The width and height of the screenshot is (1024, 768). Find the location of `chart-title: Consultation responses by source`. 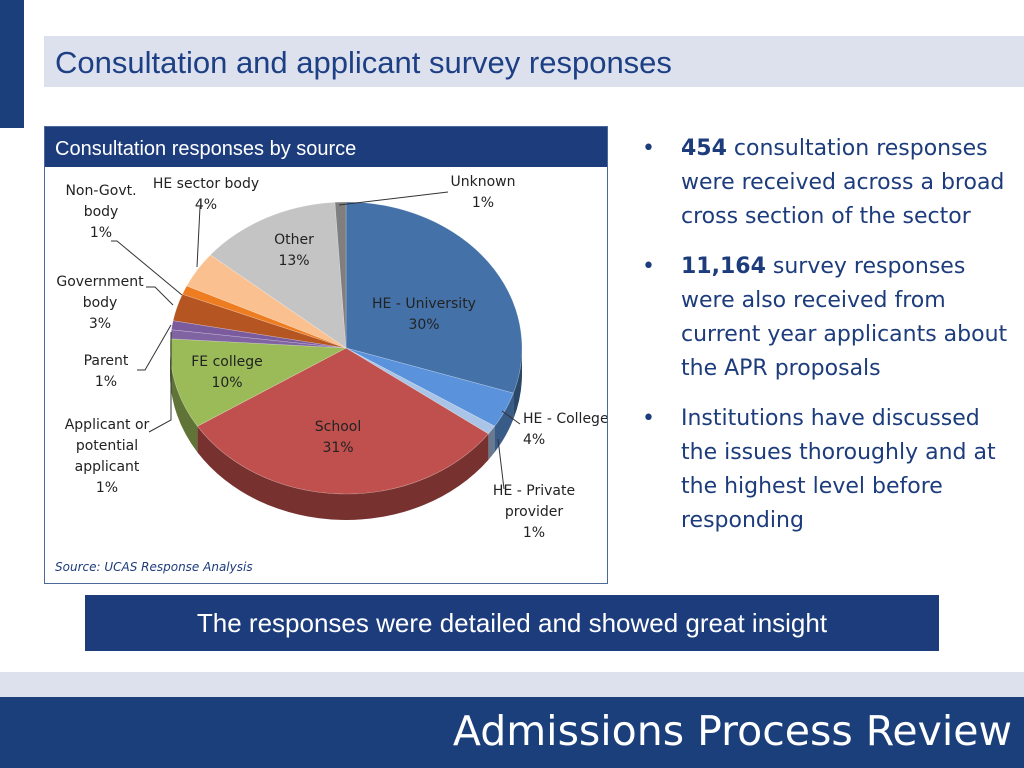

chart-title: Consultation responses by source is located at coordinates (206, 149).